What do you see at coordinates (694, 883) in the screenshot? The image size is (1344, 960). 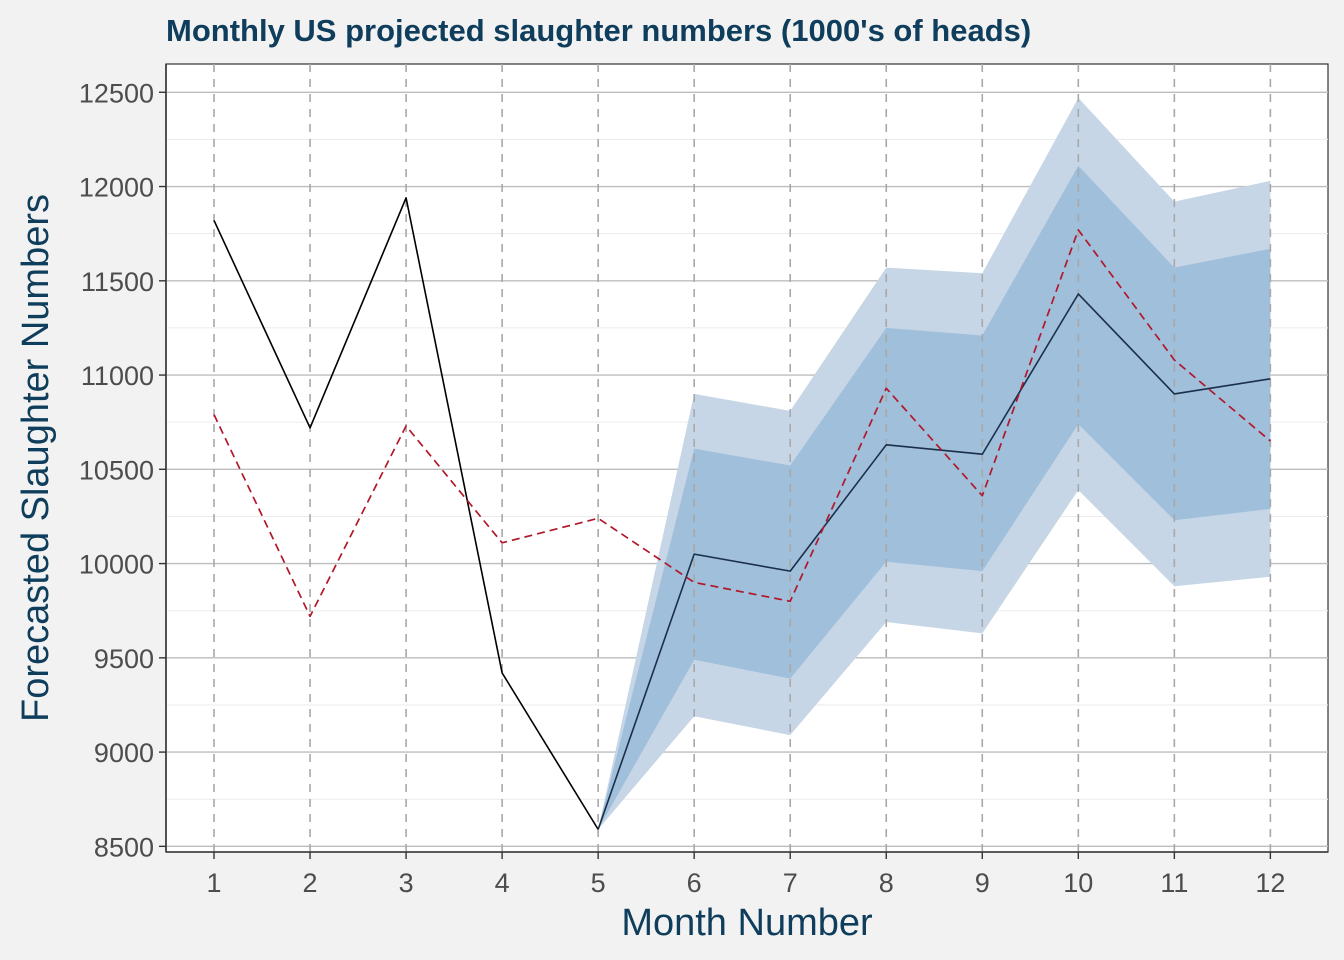 I see `x-tick-label: 6` at bounding box center [694, 883].